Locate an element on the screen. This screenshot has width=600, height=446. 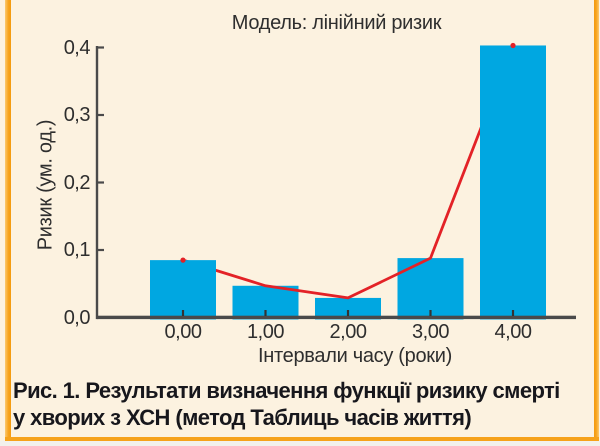
x-axis-label: Інтервали часу (роки) is located at coordinates (355, 356).